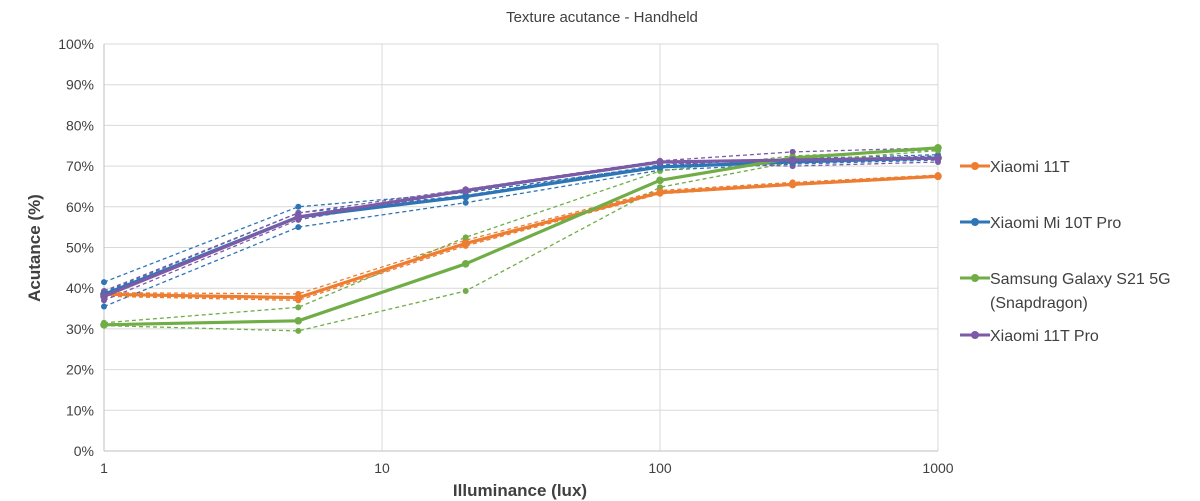 This screenshot has width=1200, height=501. Describe the element at coordinates (76, 44) in the screenshot. I see `y-tick-label: 100%` at that location.